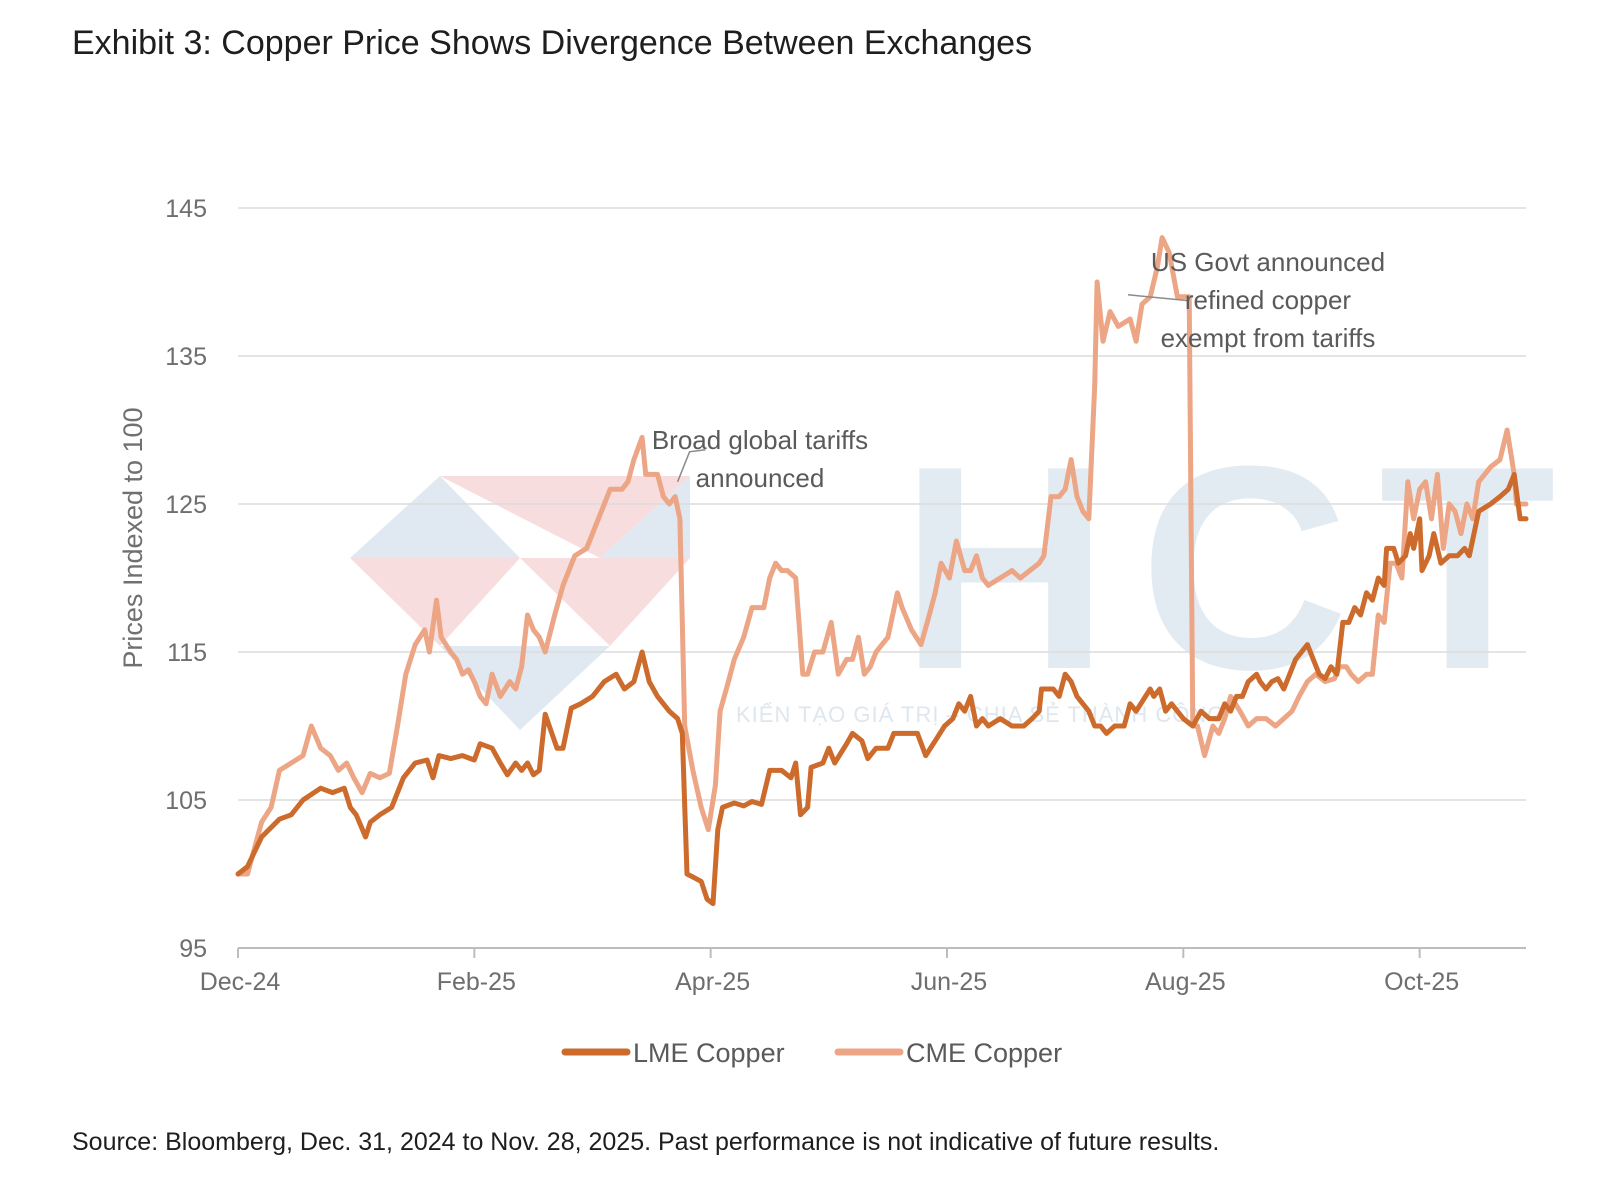 Image resolution: width=1600 pixels, height=1200 pixels. What do you see at coordinates (1243, 568) in the screenshot?
I see `watermark-brand: HCT` at bounding box center [1243, 568].